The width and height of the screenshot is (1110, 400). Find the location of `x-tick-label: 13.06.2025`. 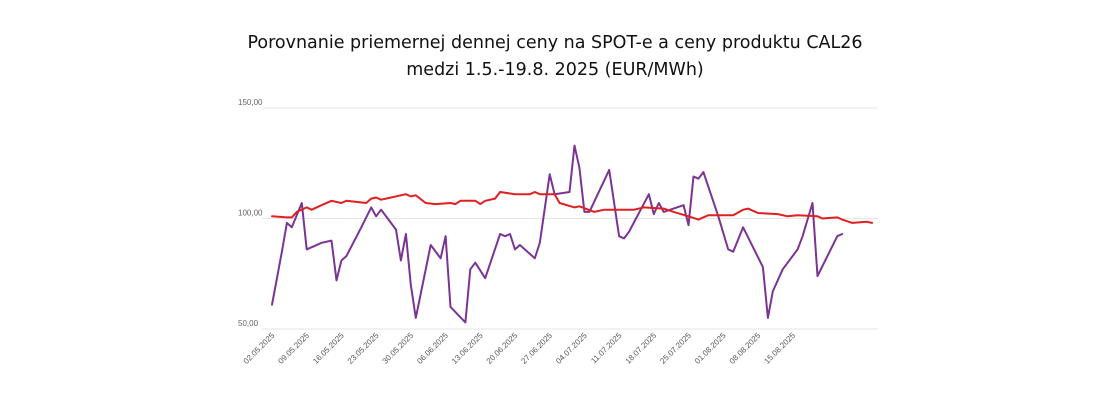

x-tick-label: 13.06.2025 is located at coordinates (467, 348).